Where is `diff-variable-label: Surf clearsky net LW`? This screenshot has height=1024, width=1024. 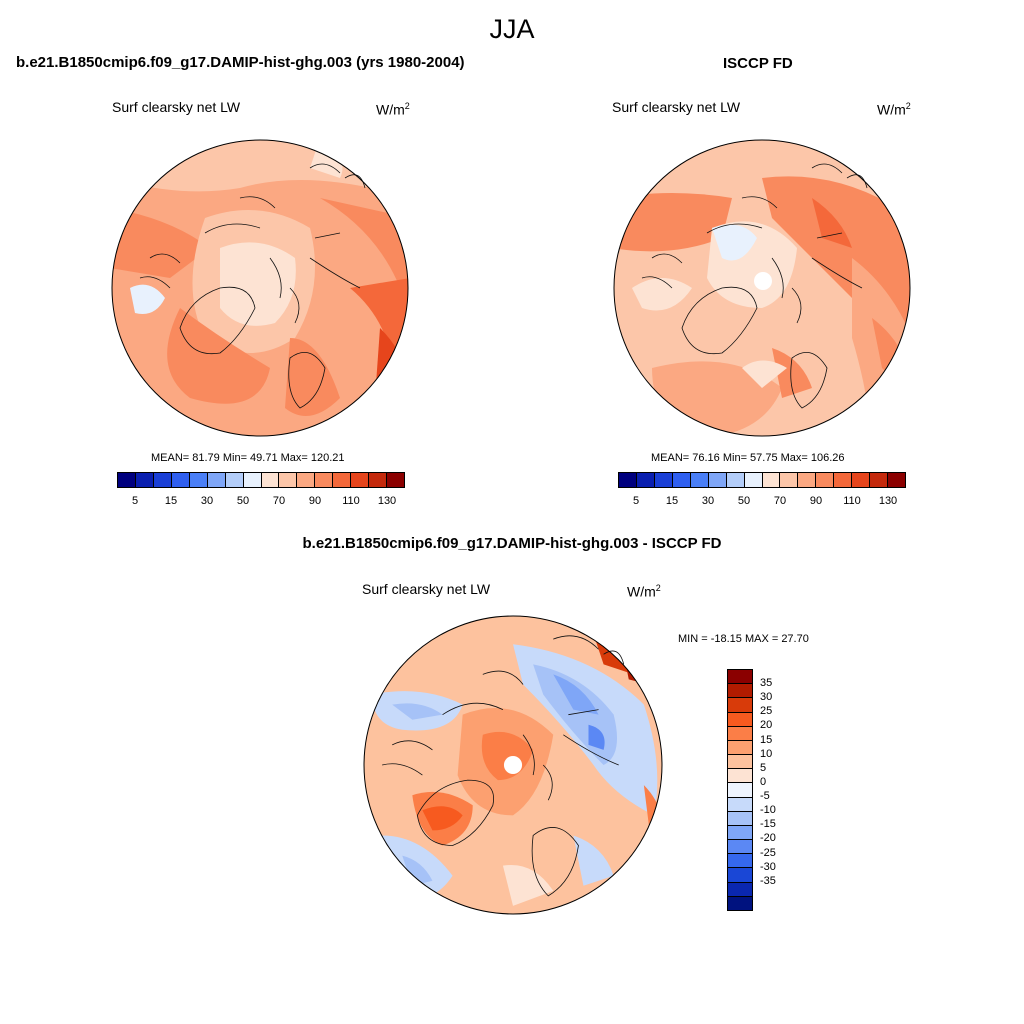
diff-variable-label: Surf clearsky net LW is located at coordinates (426, 589).